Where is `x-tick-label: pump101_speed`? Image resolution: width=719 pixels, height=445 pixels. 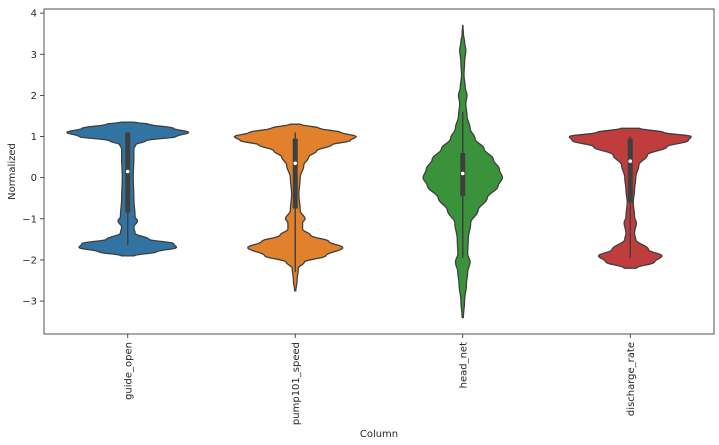
x-tick-label: pump101_speed is located at coordinates (296, 383).